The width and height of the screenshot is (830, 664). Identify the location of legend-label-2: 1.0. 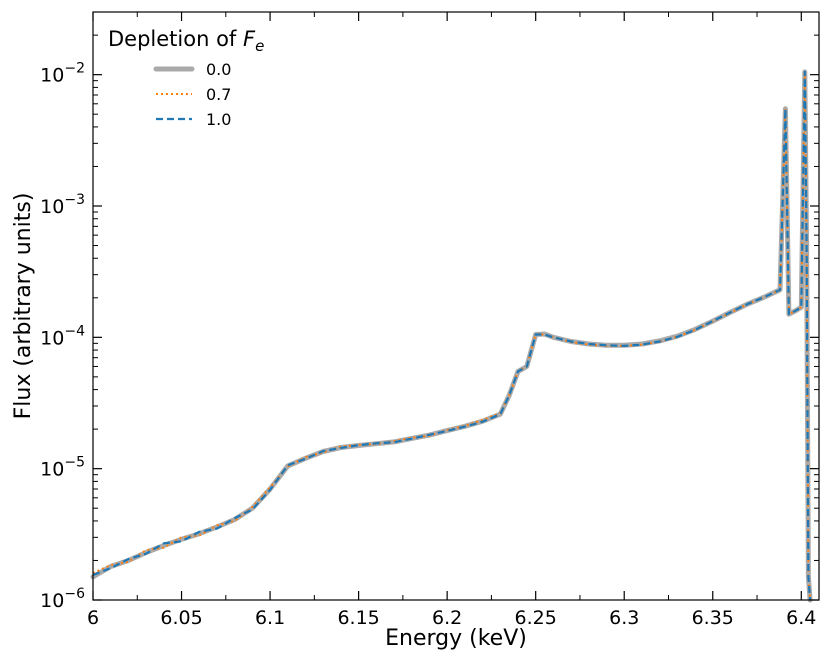
(218, 119).